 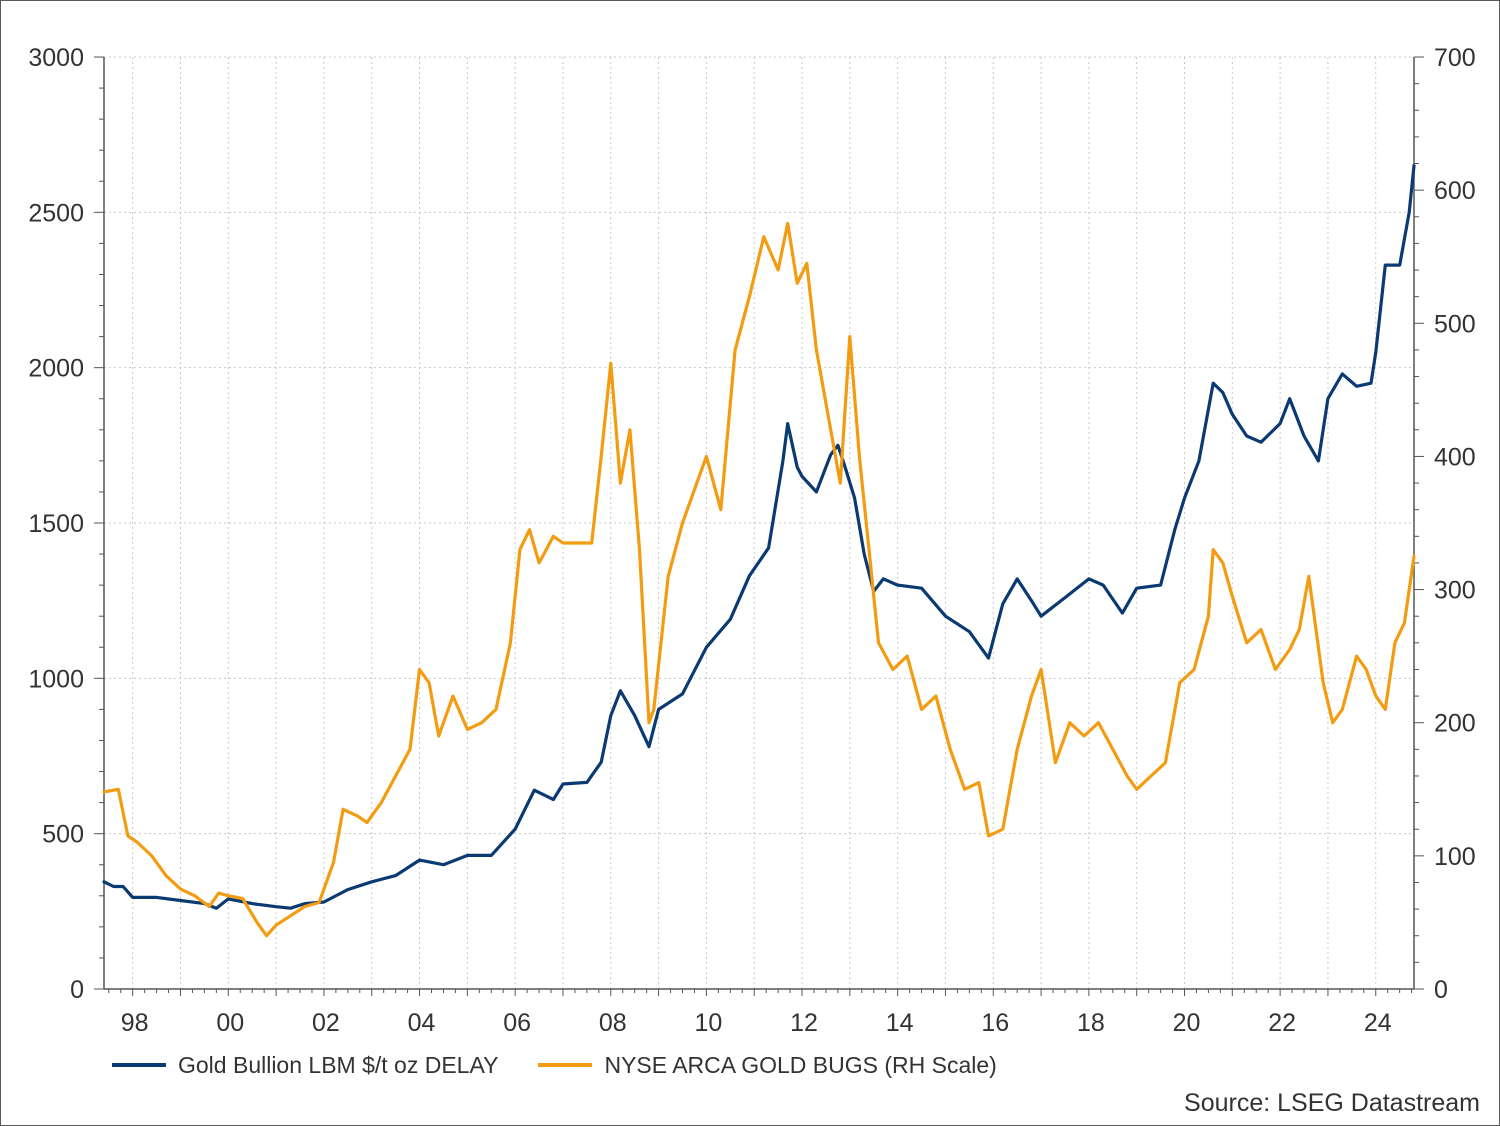 What do you see at coordinates (565, 1065) in the screenshot?
I see `legend-swatch-gold-bugs` at bounding box center [565, 1065].